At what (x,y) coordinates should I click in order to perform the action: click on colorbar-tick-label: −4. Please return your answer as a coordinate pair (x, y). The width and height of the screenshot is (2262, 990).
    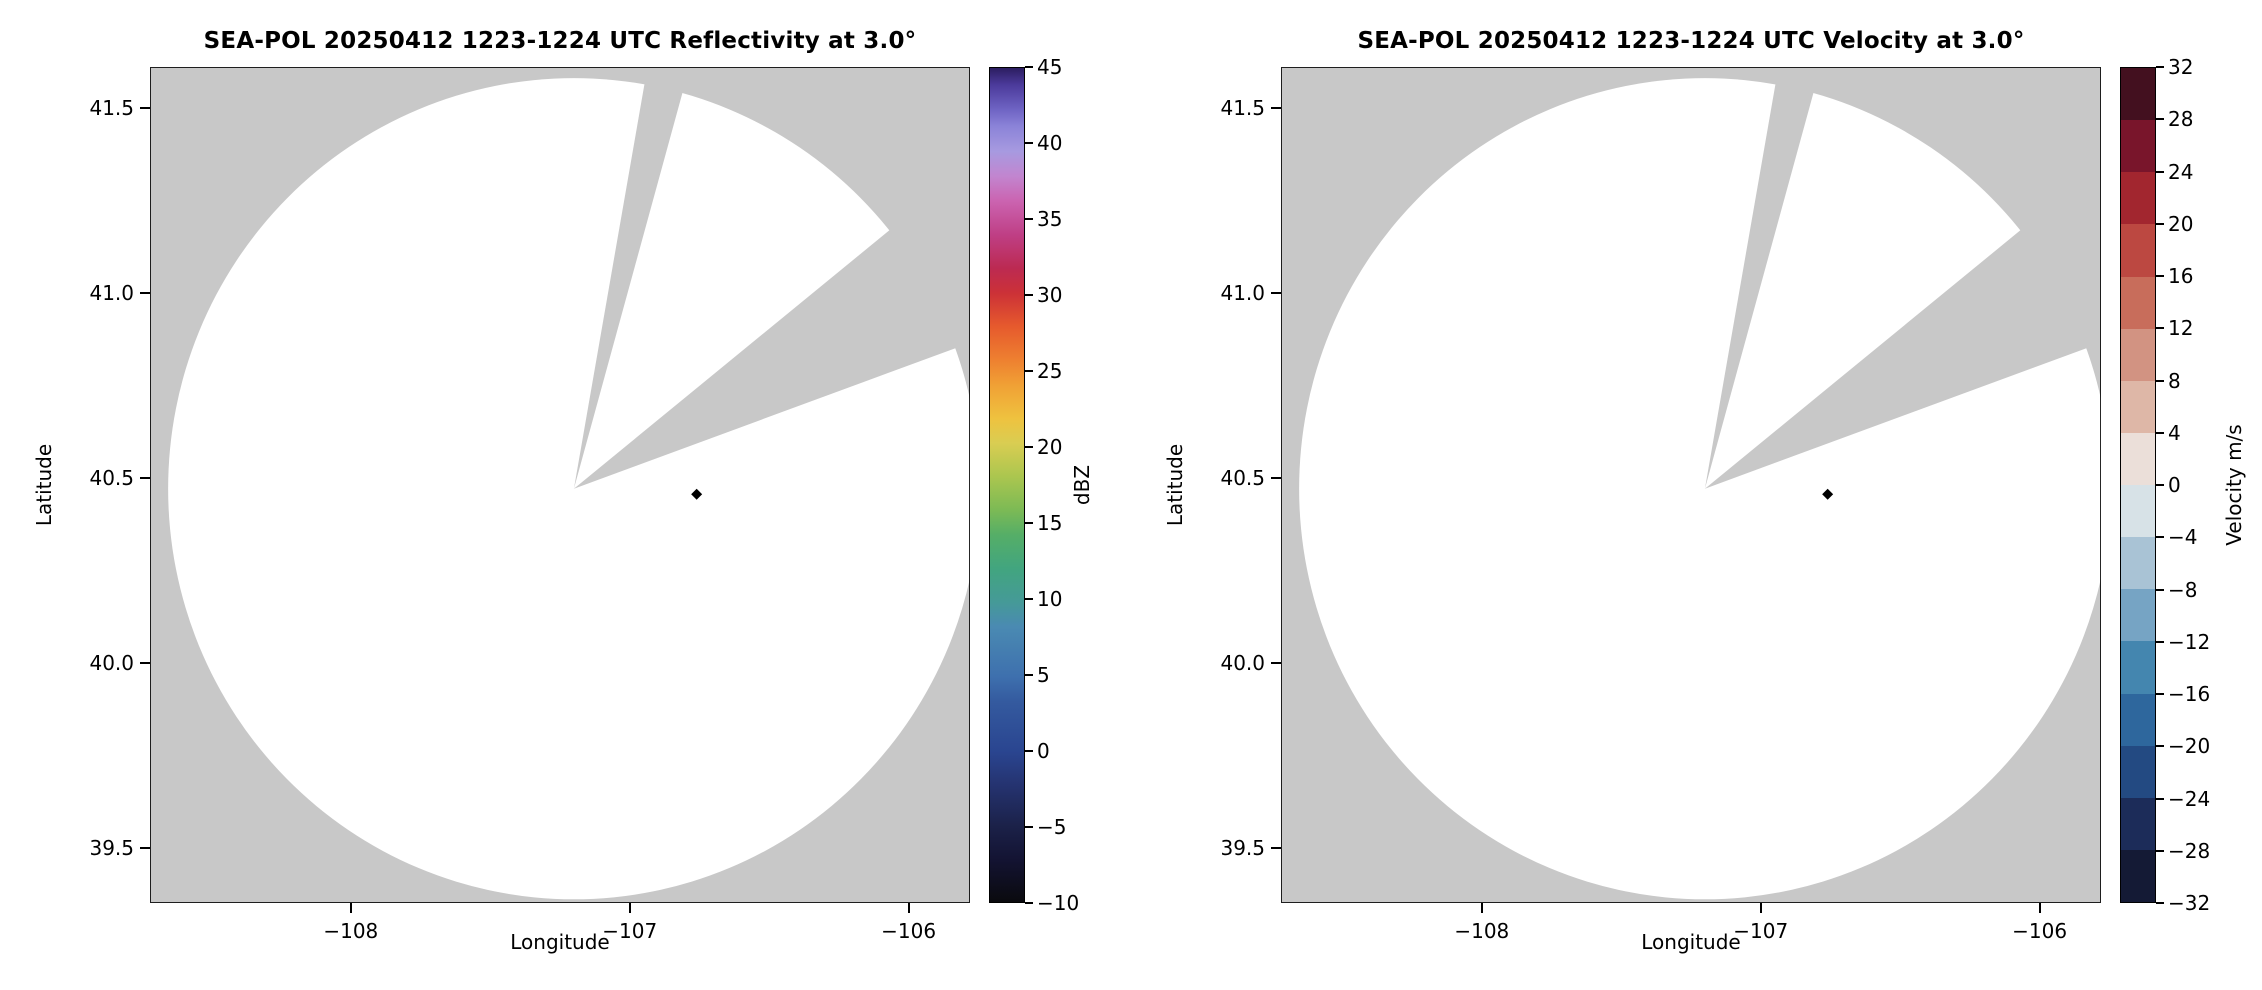
    Looking at the image, I should click on (2183, 537).